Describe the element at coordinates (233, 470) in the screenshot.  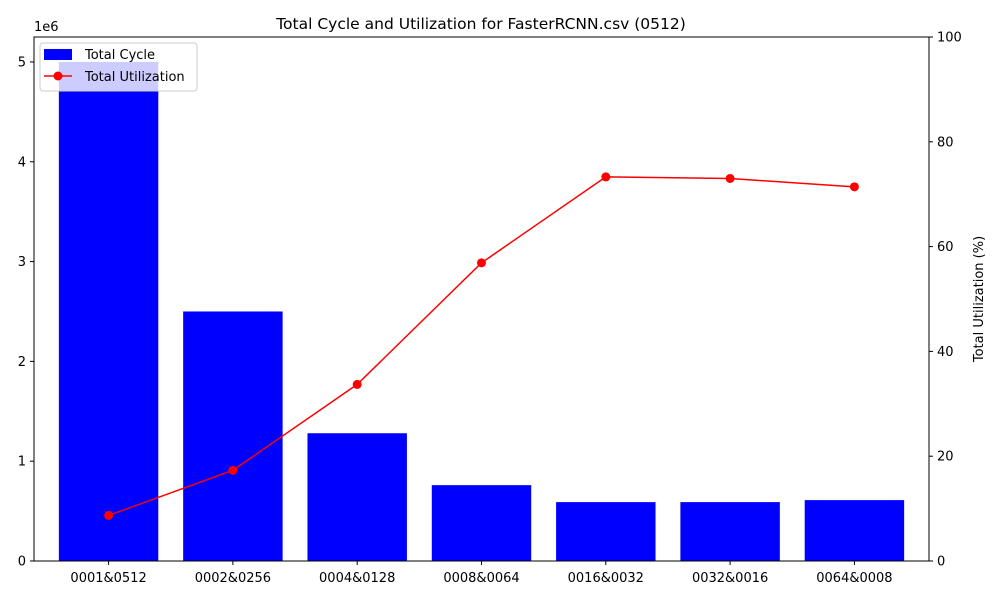
I see `utilization-point-0002&0256` at that location.